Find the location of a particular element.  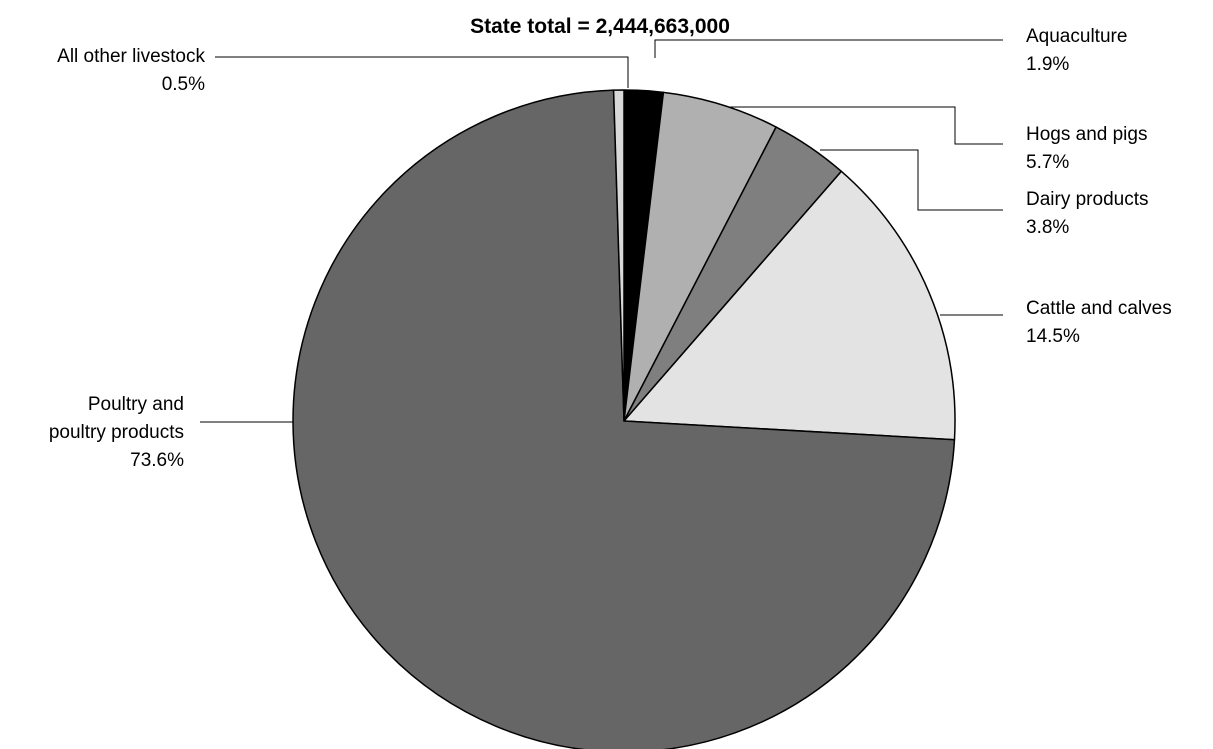

leader-line-dairy-products is located at coordinates (911, 180).